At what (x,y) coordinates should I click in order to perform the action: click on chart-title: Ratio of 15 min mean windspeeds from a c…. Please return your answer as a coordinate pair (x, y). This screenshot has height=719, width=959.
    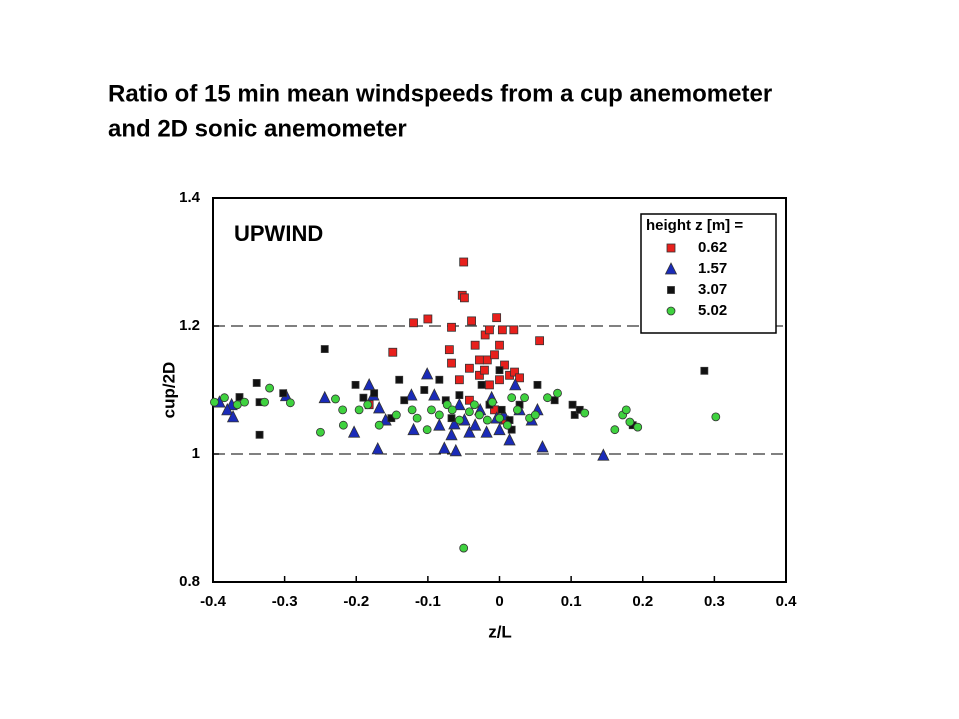
    Looking at the image, I should click on (440, 93).